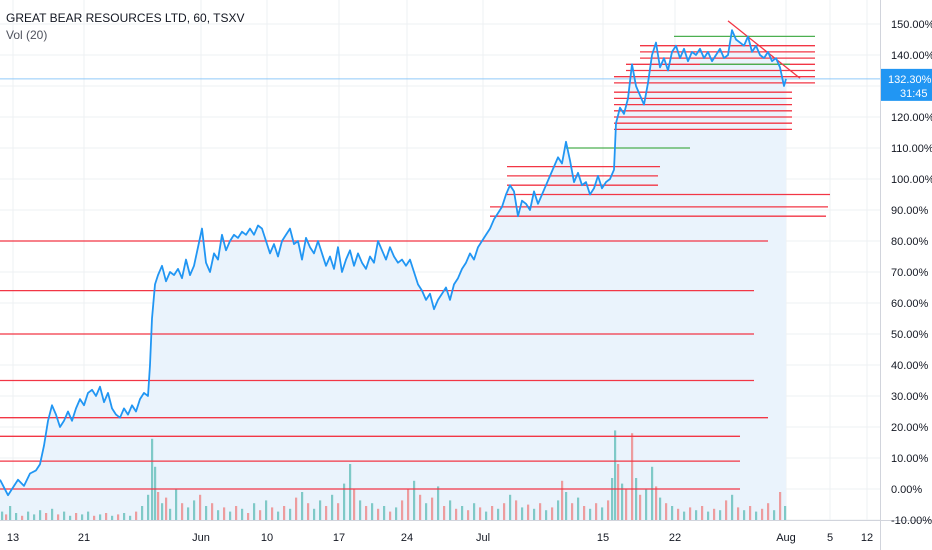  What do you see at coordinates (911, 118) in the screenshot?
I see `y-tick-label: 120.00%` at bounding box center [911, 118].